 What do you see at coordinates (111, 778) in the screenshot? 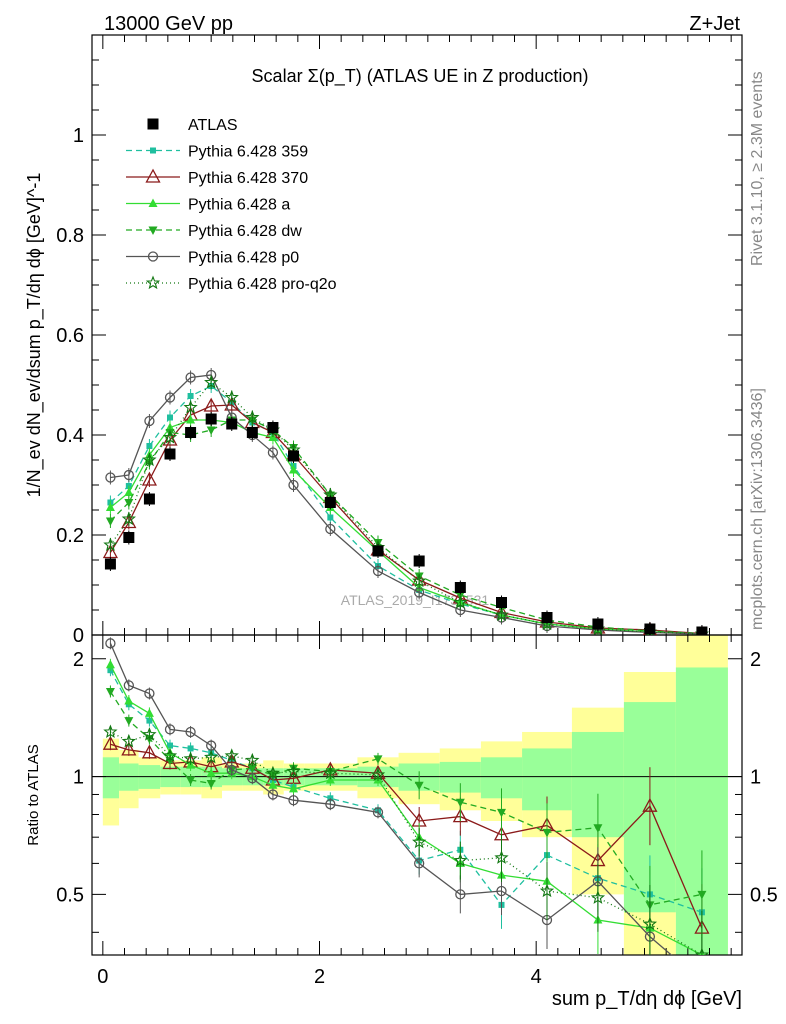
I see `ratio-band-inner` at bounding box center [111, 778].